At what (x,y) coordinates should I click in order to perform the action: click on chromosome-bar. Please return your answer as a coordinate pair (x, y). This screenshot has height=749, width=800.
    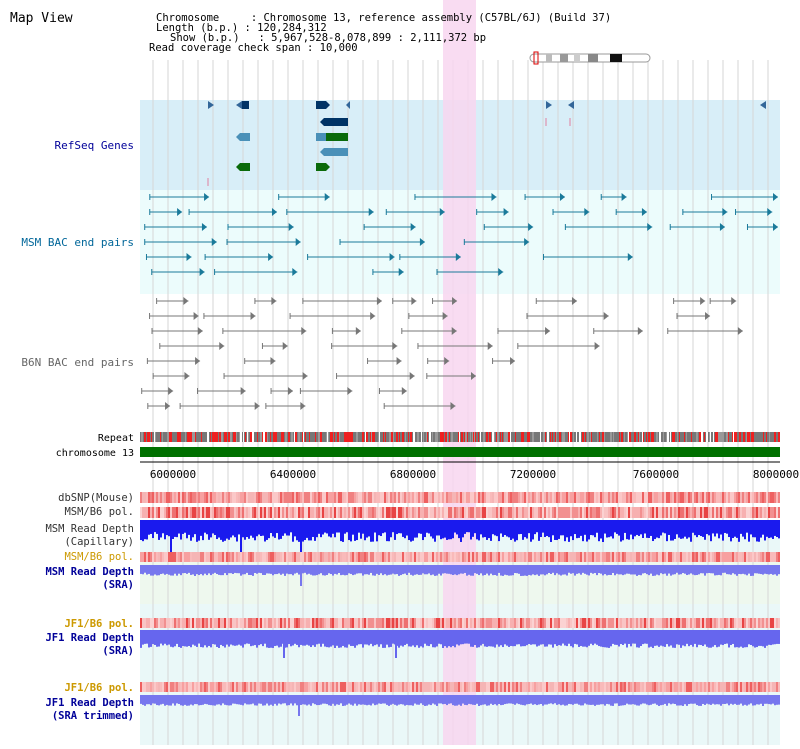
    Looking at the image, I should click on (460, 452).